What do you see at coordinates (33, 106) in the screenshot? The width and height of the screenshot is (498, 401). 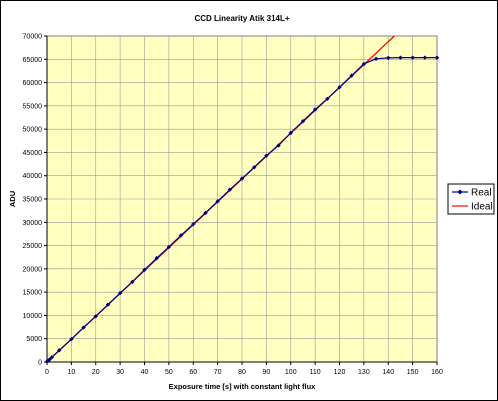 I see `y-tick-label: 55000` at bounding box center [33, 106].